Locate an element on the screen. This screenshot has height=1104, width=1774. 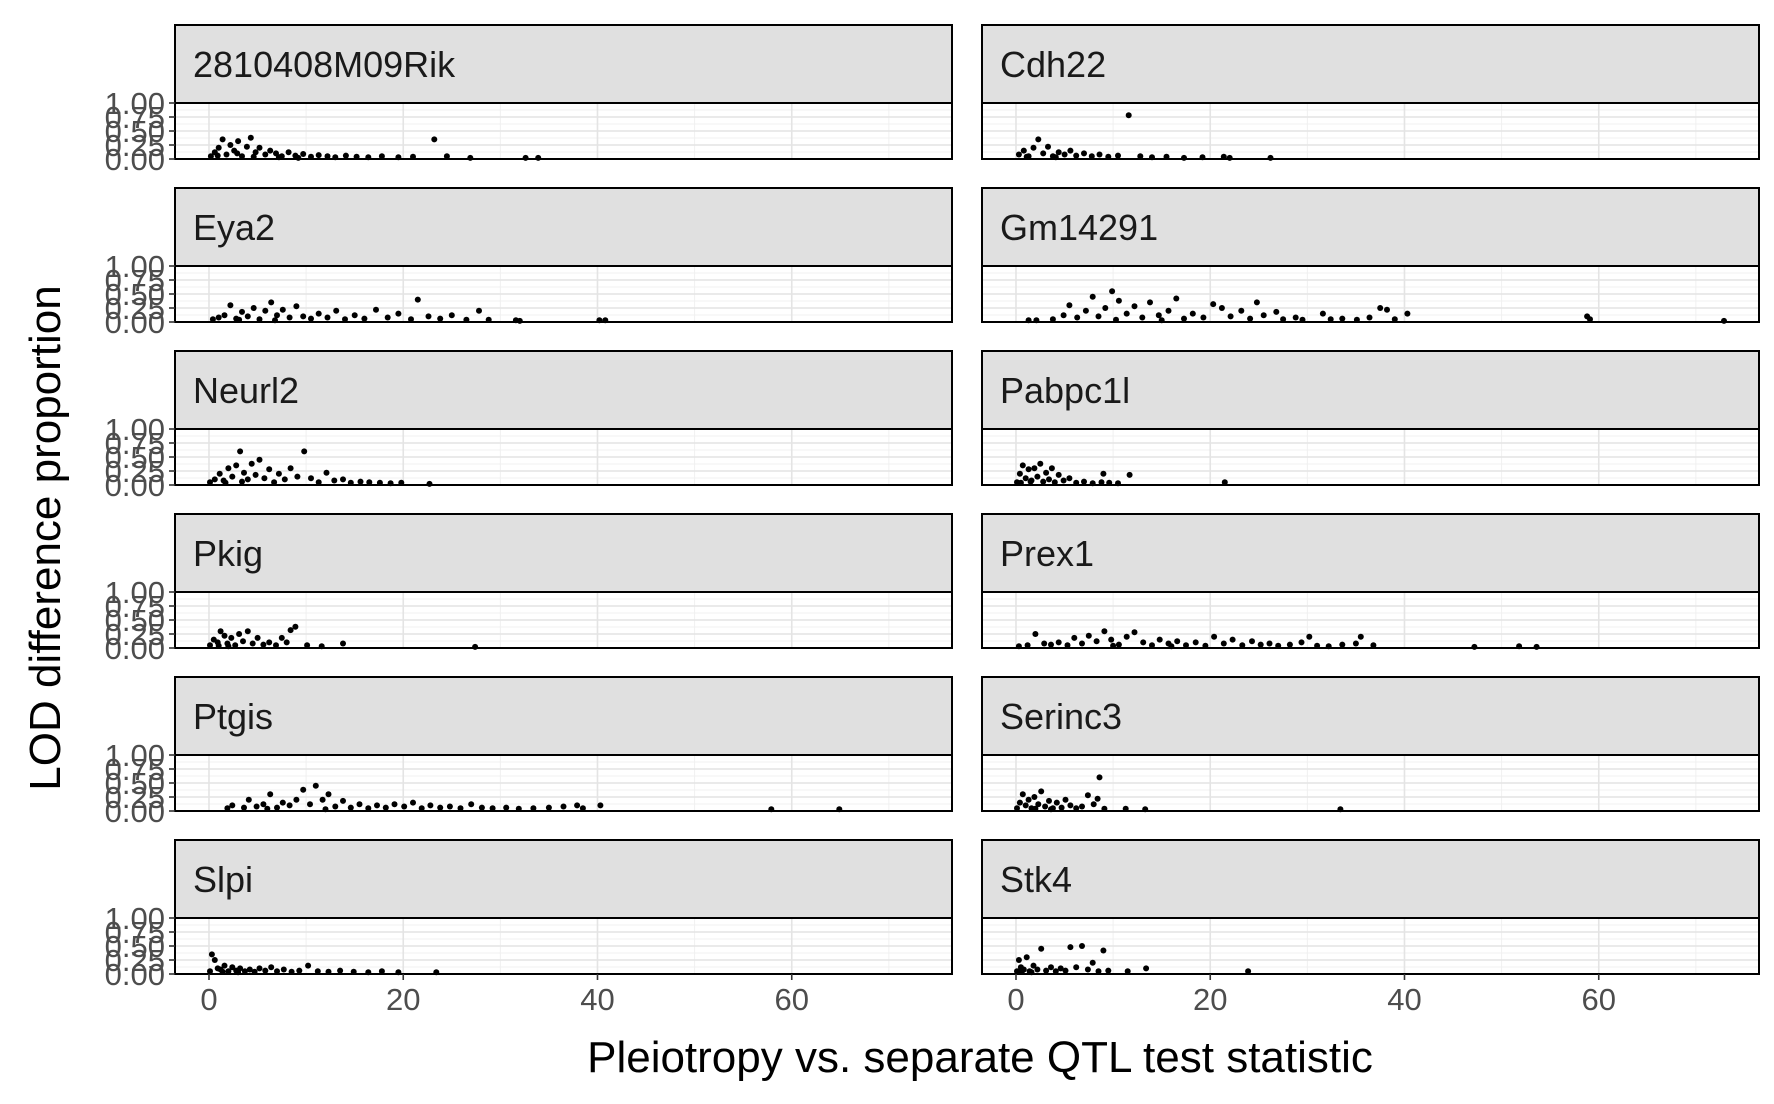
y-tick-label: 0.00 is located at coordinates (135, 974).